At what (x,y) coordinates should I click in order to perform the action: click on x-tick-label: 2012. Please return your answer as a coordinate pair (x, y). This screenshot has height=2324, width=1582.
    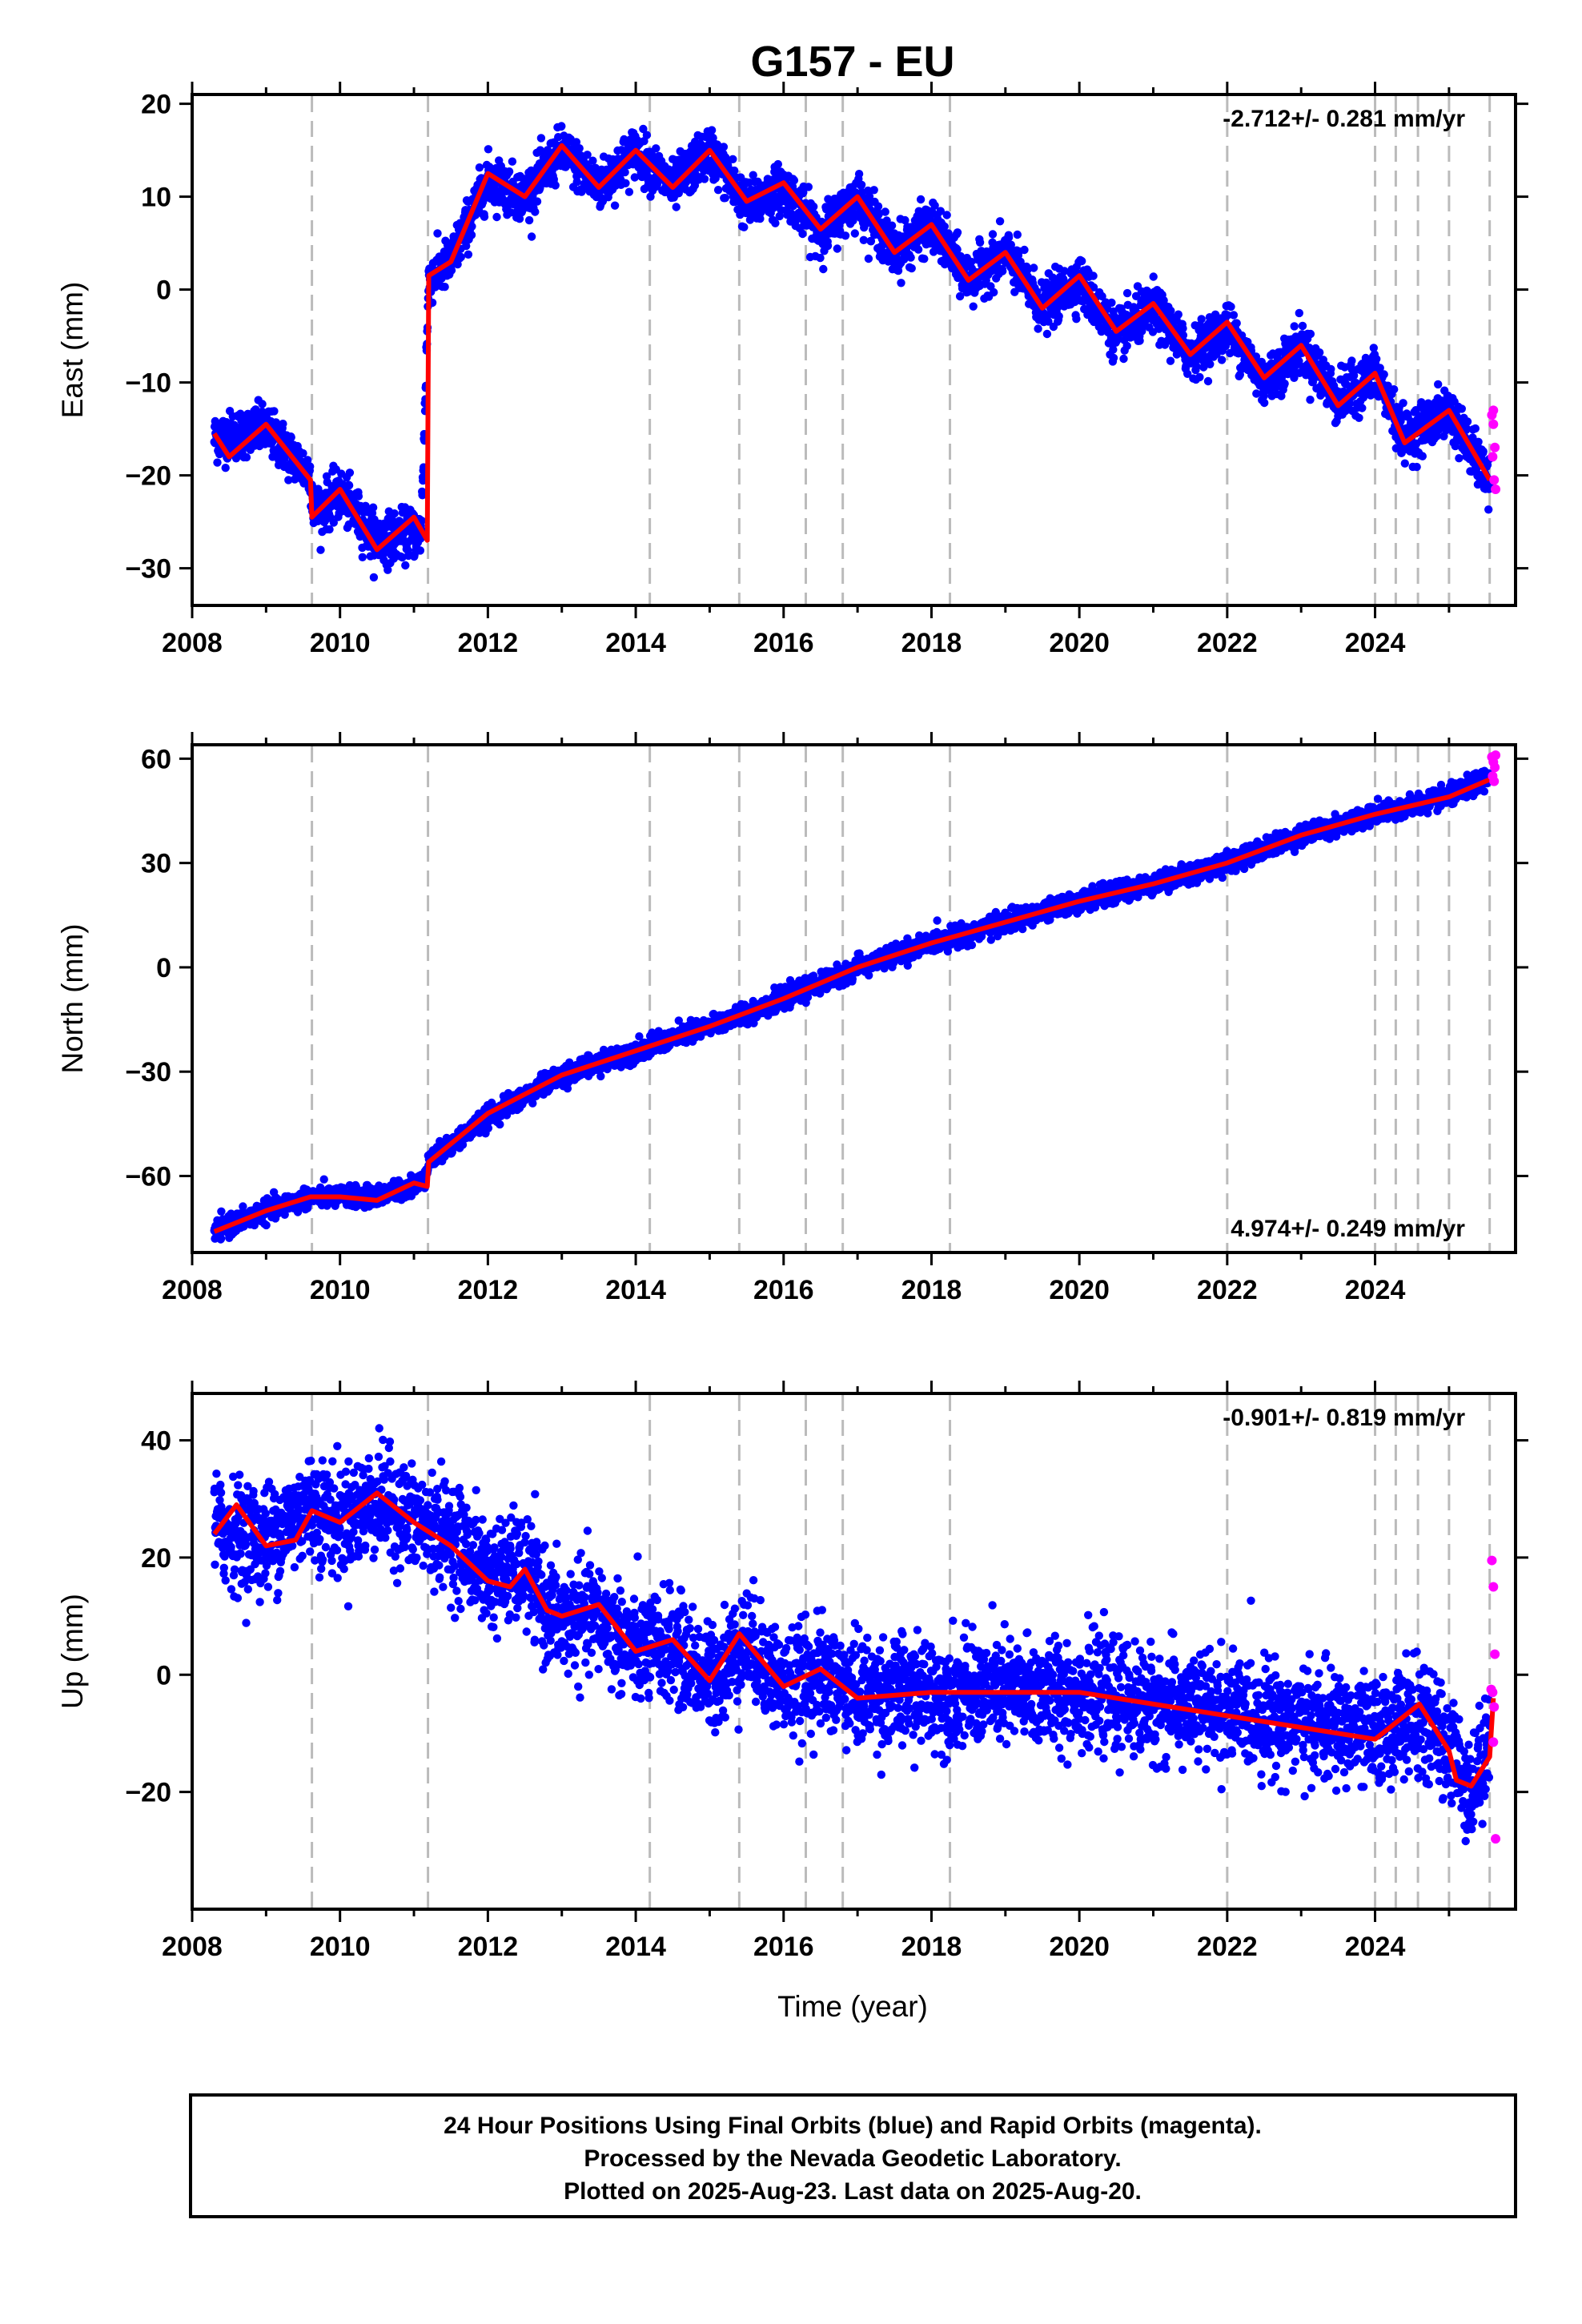
    Looking at the image, I should click on (488, 643).